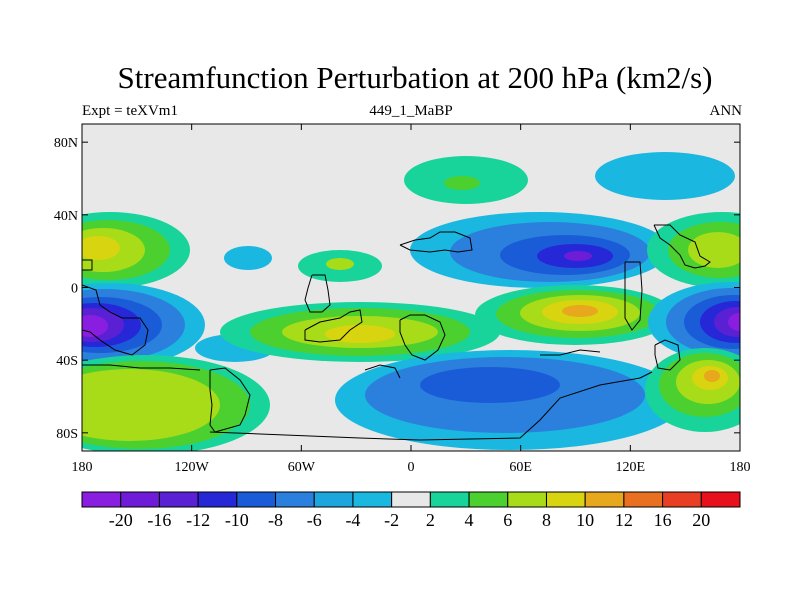 This screenshot has width=800, height=600. I want to click on colorbar-label: -20, so click(121, 520).